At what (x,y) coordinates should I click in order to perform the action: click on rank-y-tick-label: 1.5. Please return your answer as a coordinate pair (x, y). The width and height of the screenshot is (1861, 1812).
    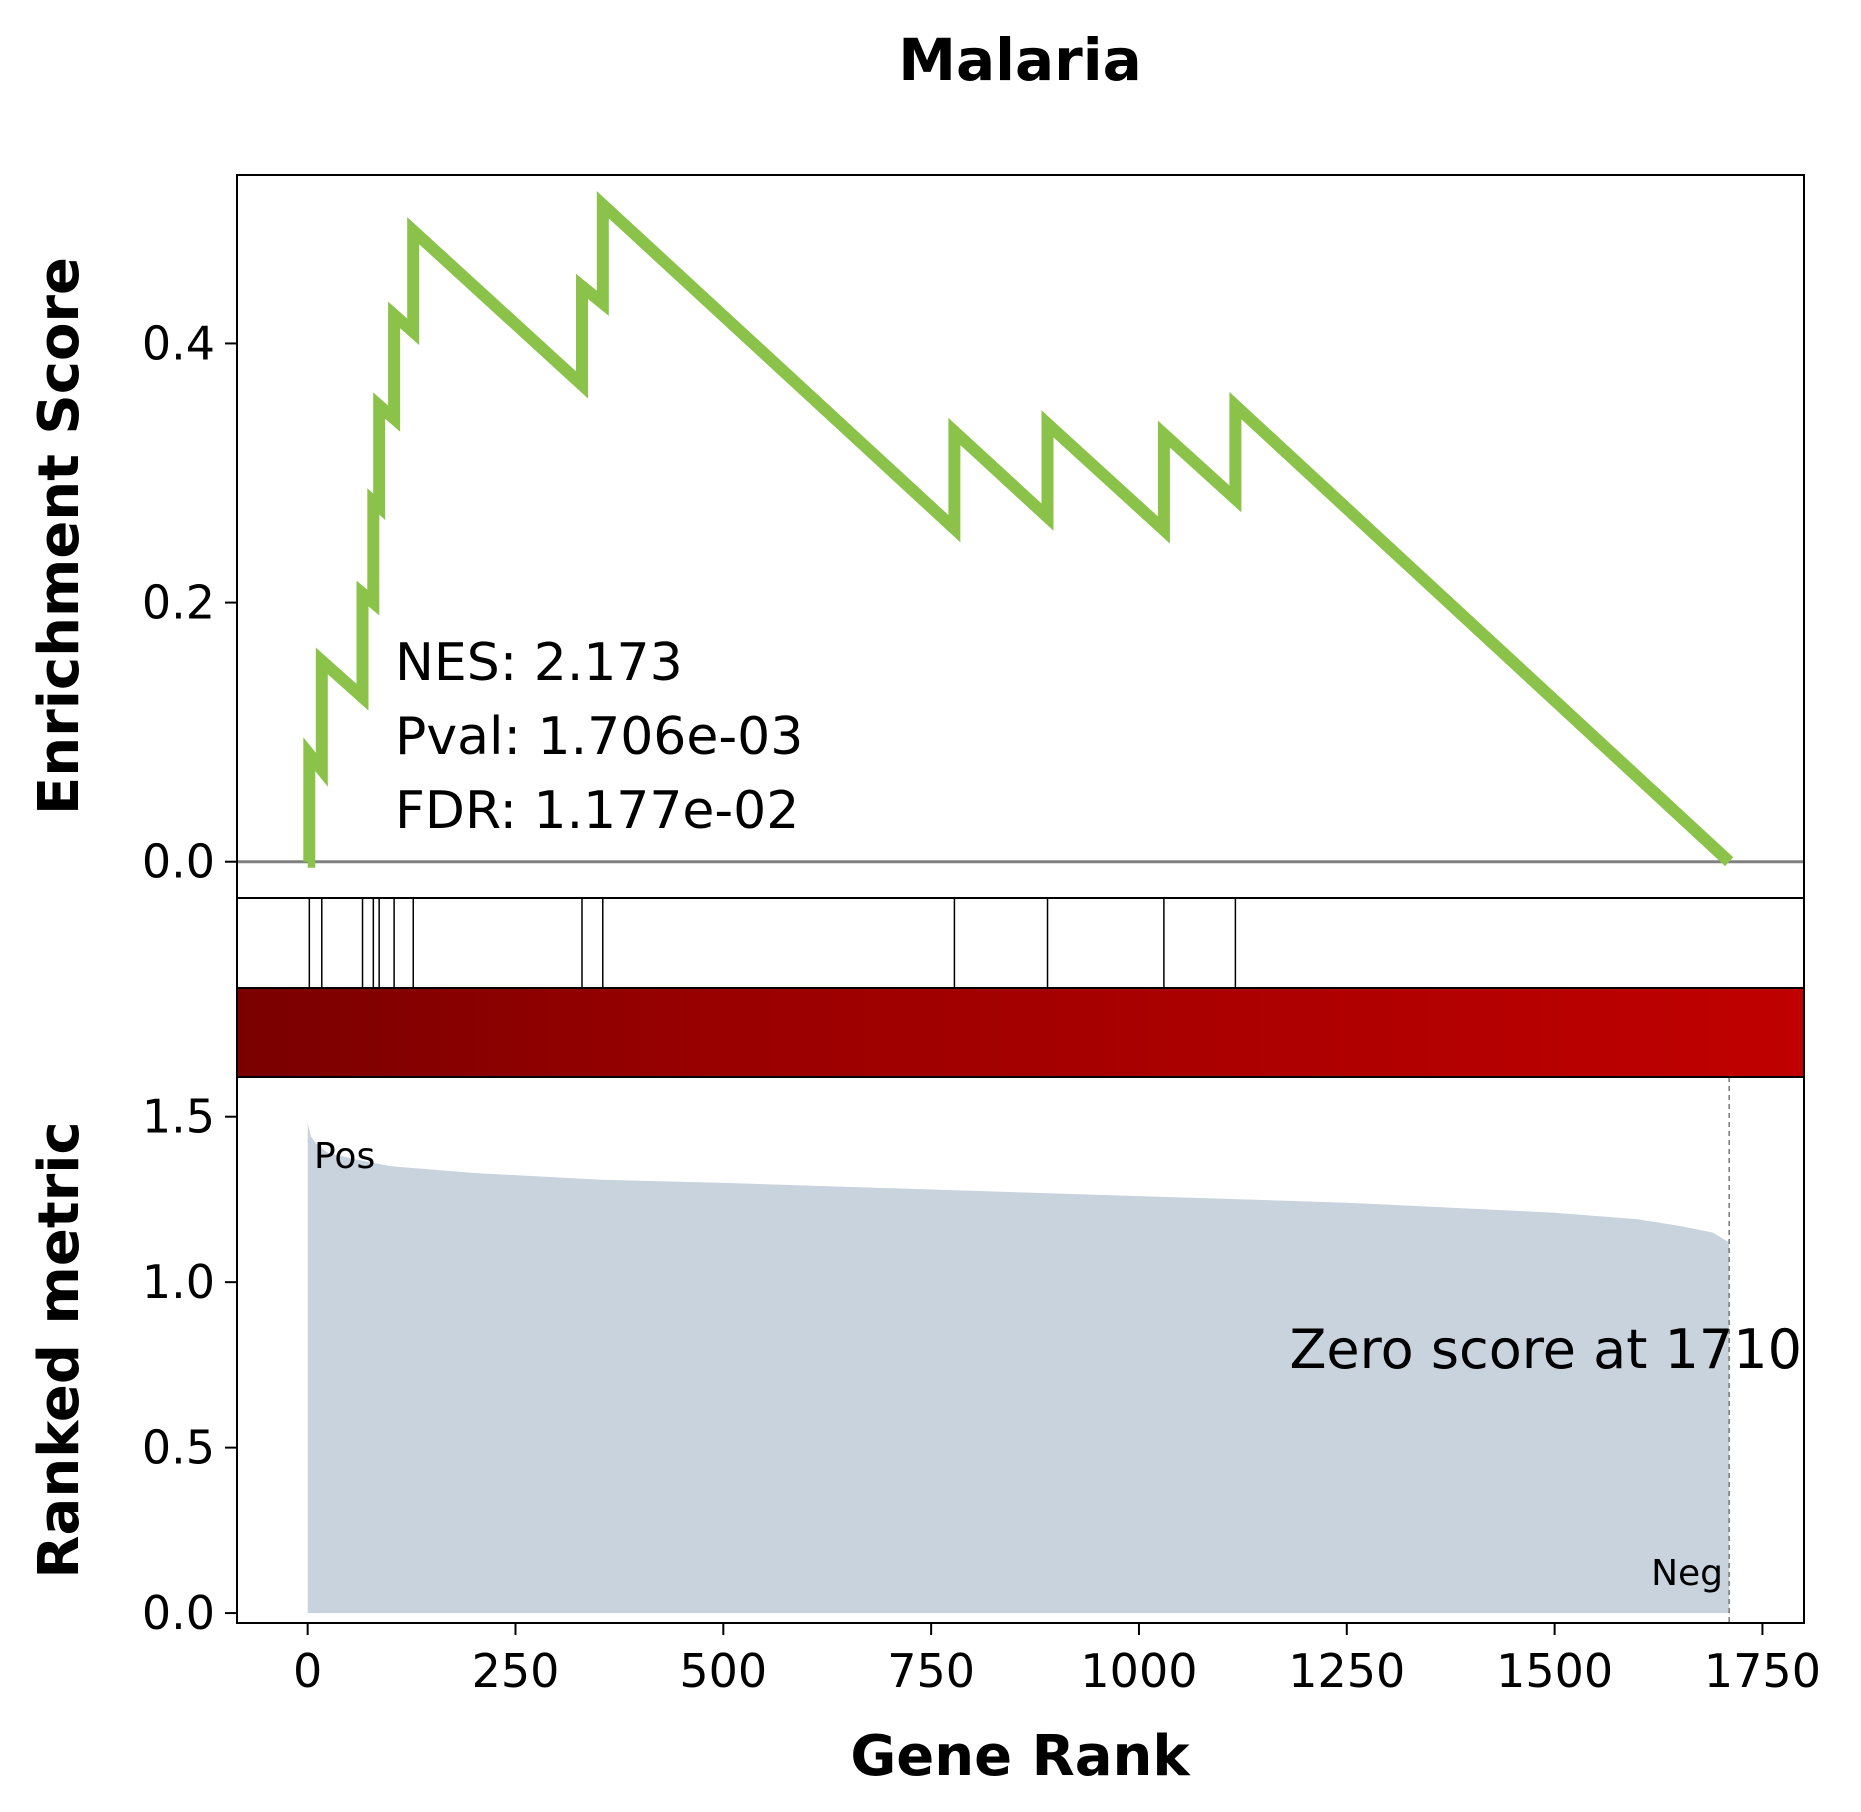
    Looking at the image, I should click on (178, 1117).